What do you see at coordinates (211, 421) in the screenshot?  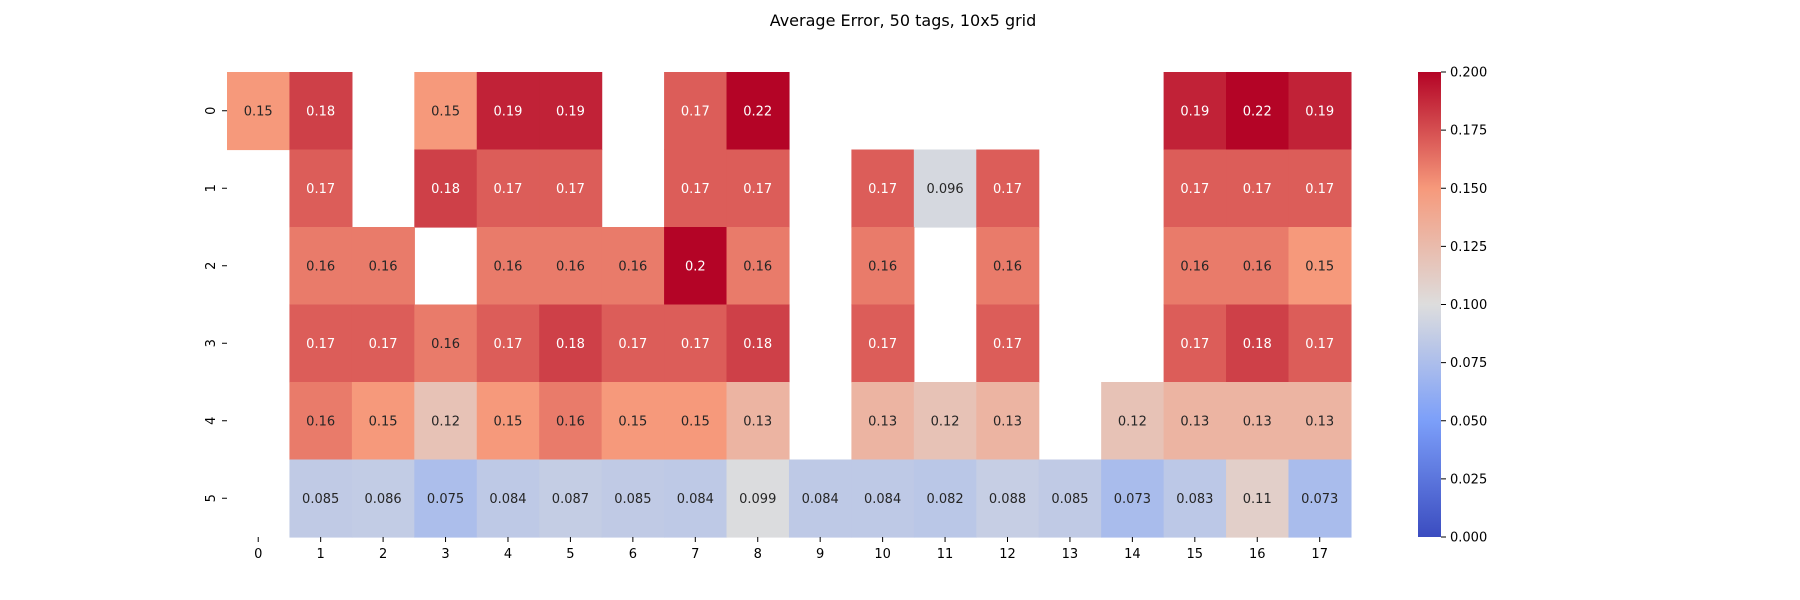 I see `y-tick-label: 4` at bounding box center [211, 421].